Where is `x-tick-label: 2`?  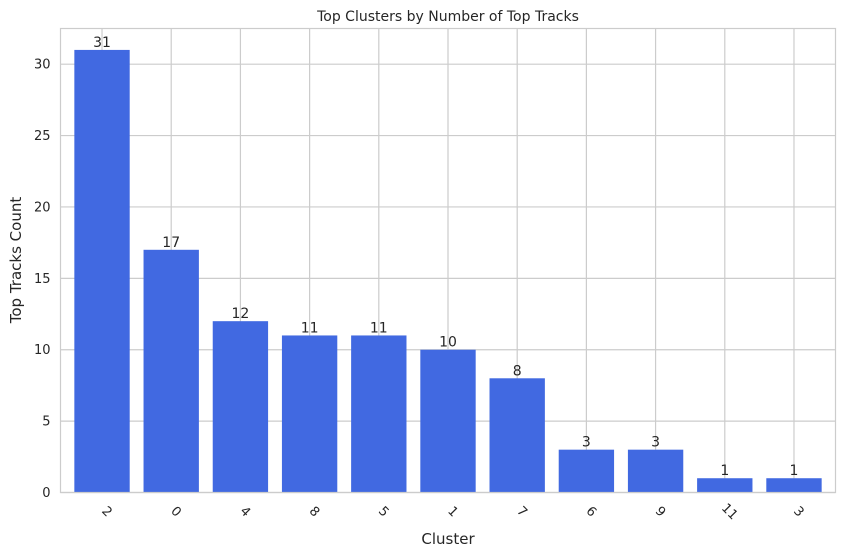 x-tick-label: 2 is located at coordinates (106, 512).